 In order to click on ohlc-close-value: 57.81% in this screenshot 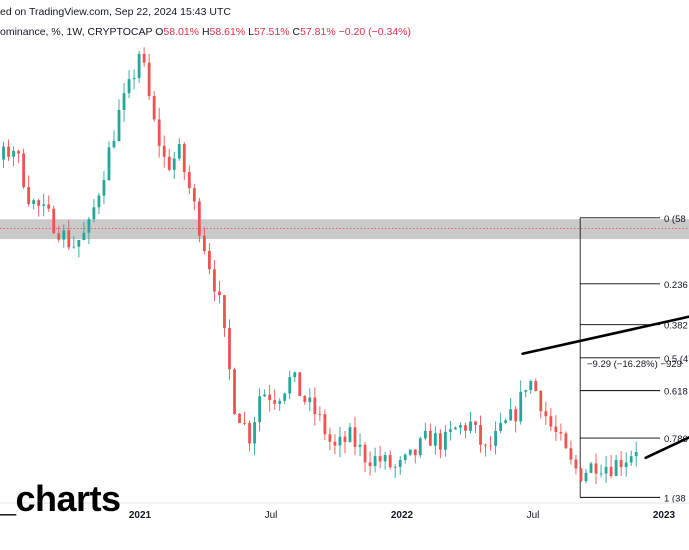, I will do `click(318, 32)`.